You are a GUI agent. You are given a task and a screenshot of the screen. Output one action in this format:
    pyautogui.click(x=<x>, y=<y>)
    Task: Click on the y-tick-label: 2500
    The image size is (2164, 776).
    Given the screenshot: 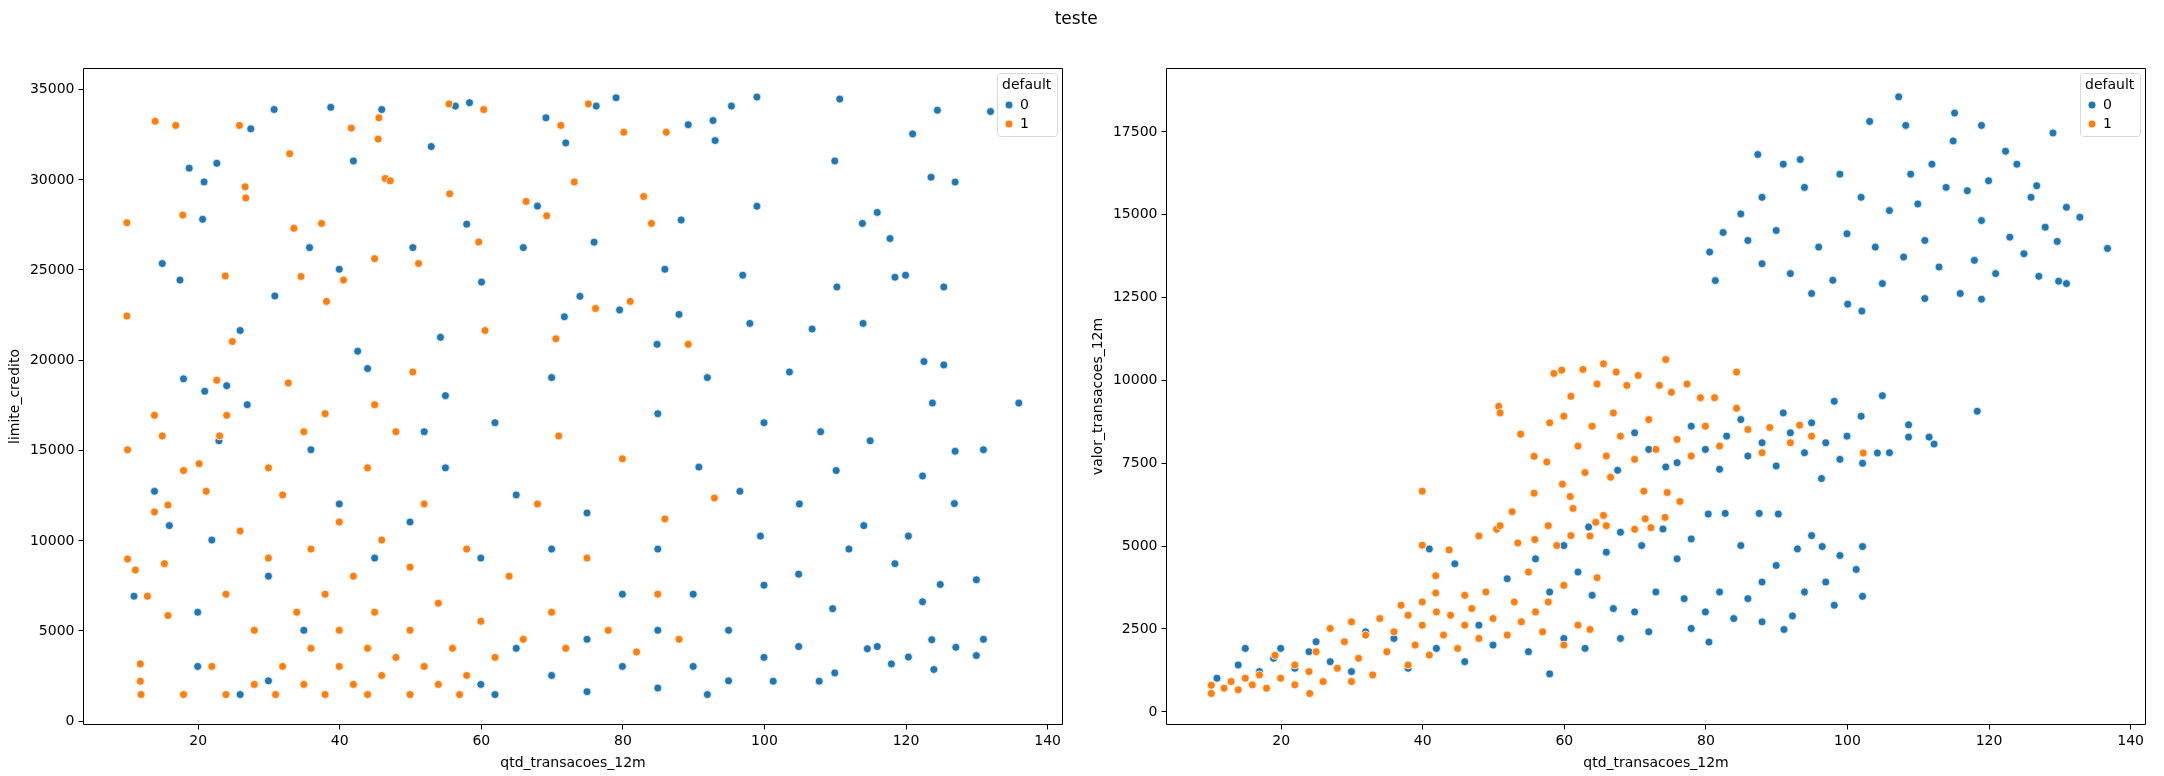 What is the action you would take?
    pyautogui.click(x=1139, y=627)
    